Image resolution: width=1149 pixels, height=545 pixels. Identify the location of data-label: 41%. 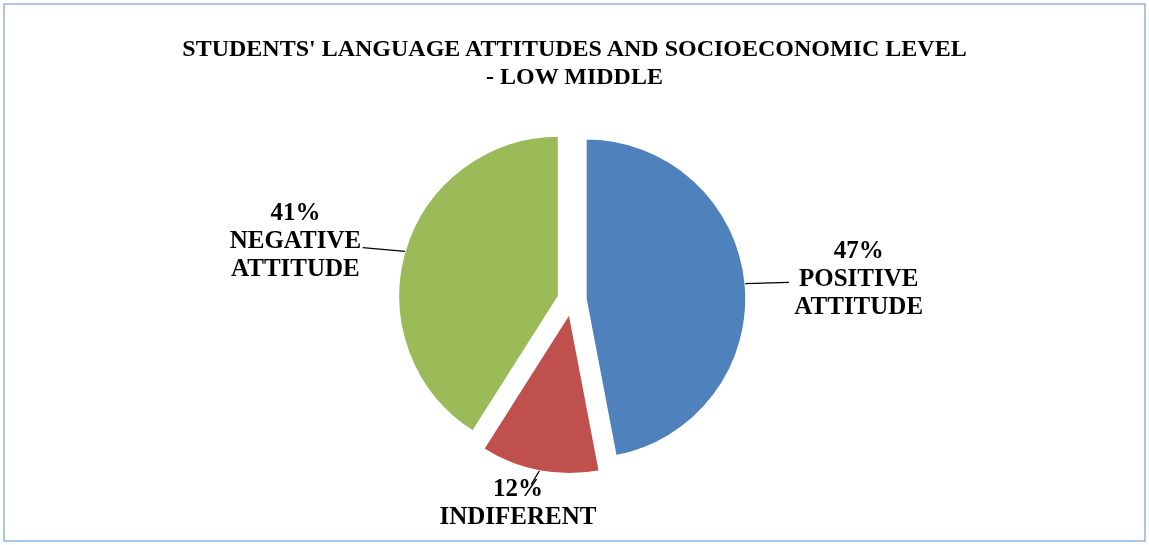
(295, 211).